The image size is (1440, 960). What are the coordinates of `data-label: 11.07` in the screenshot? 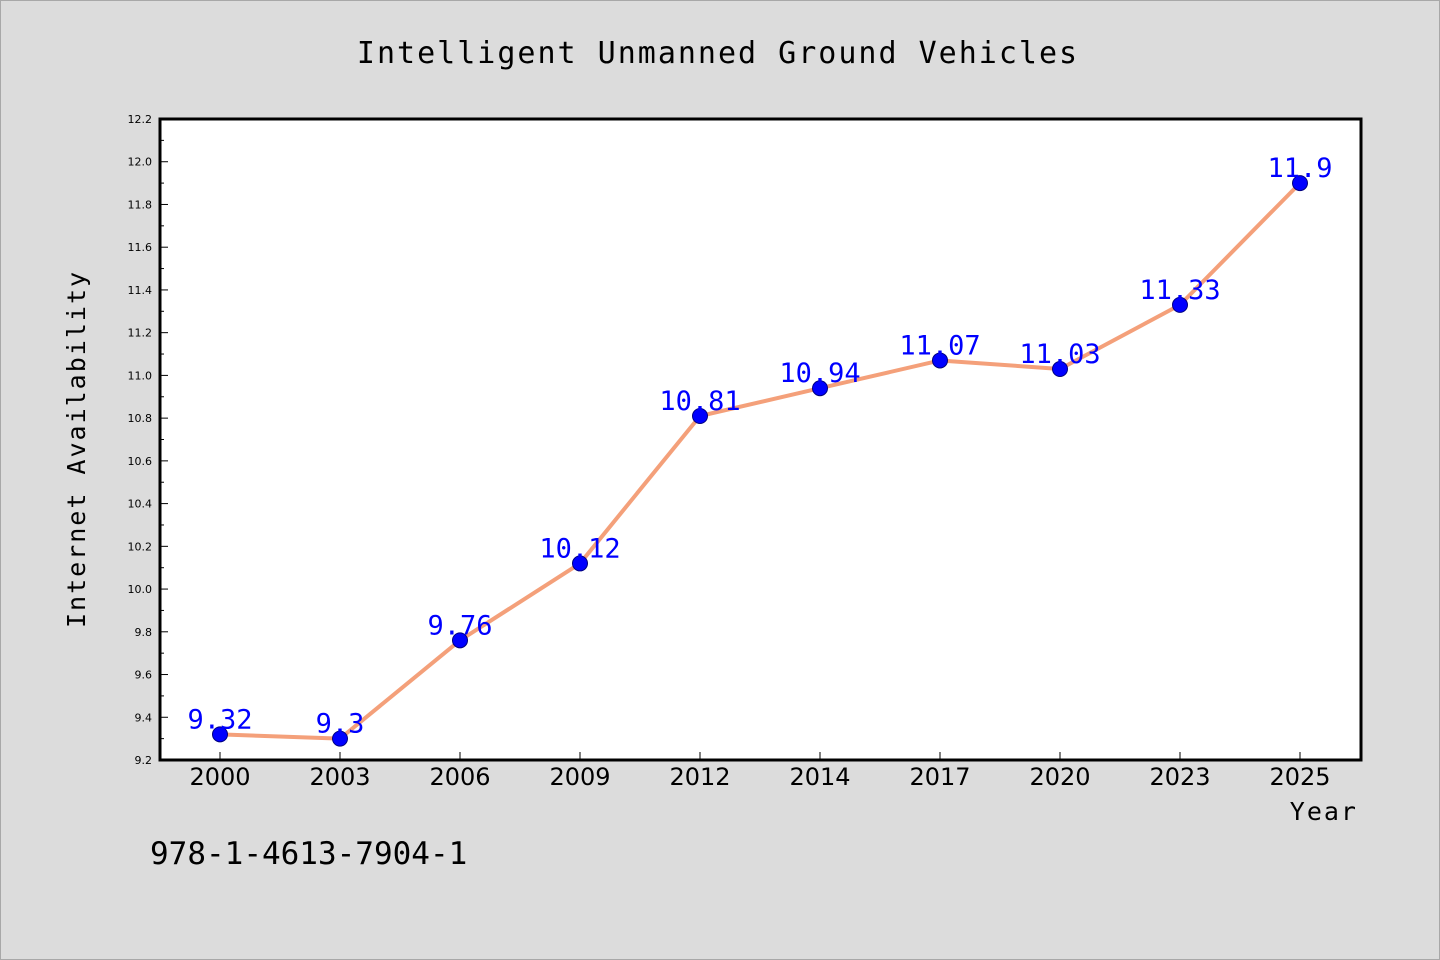 It's located at (939, 345).